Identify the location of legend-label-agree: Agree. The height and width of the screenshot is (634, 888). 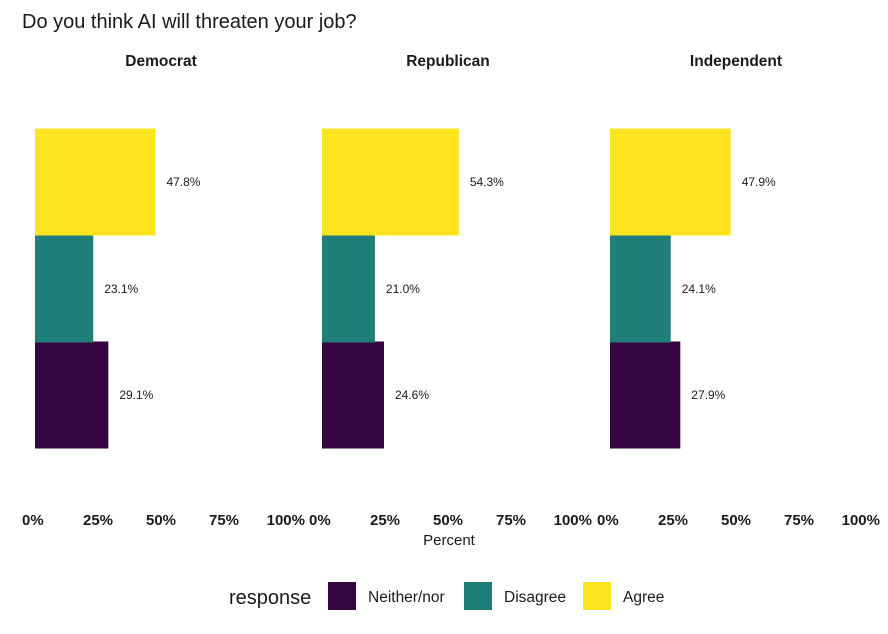
(643, 597).